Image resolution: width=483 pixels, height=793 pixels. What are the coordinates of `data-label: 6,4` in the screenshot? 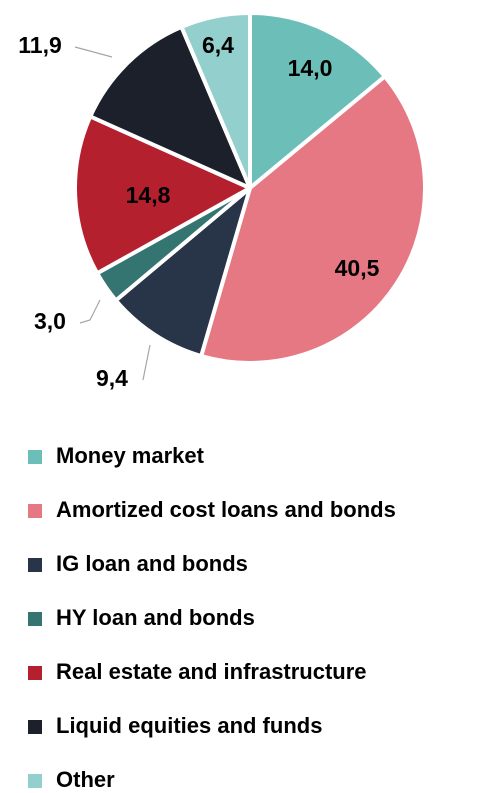 It's located at (218, 45).